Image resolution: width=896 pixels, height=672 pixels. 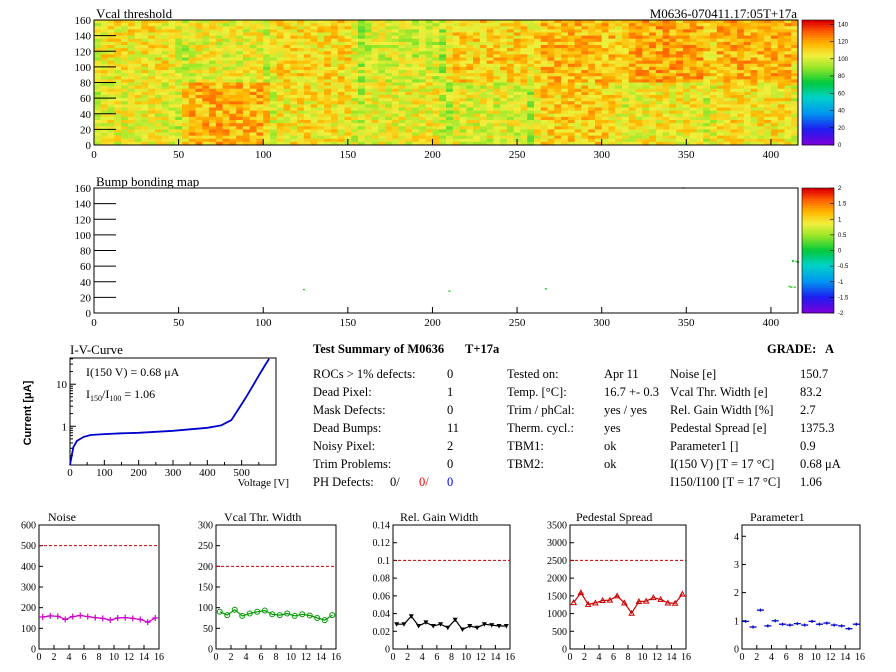 I want to click on summary-right-label: I(150 V) [T = 17 °C], so click(x=722, y=464).